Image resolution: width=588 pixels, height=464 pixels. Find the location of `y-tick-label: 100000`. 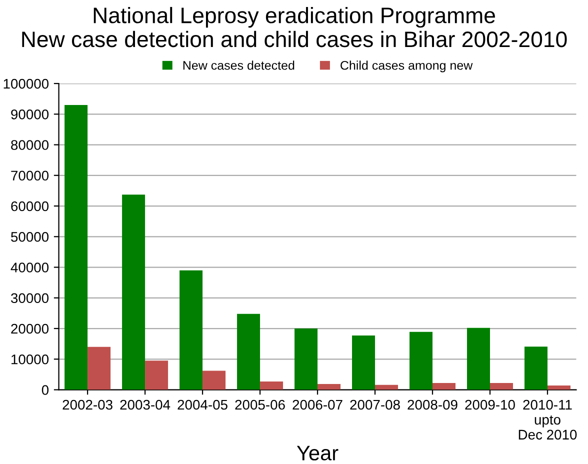

y-tick-label: 100000 is located at coordinates (26, 83).